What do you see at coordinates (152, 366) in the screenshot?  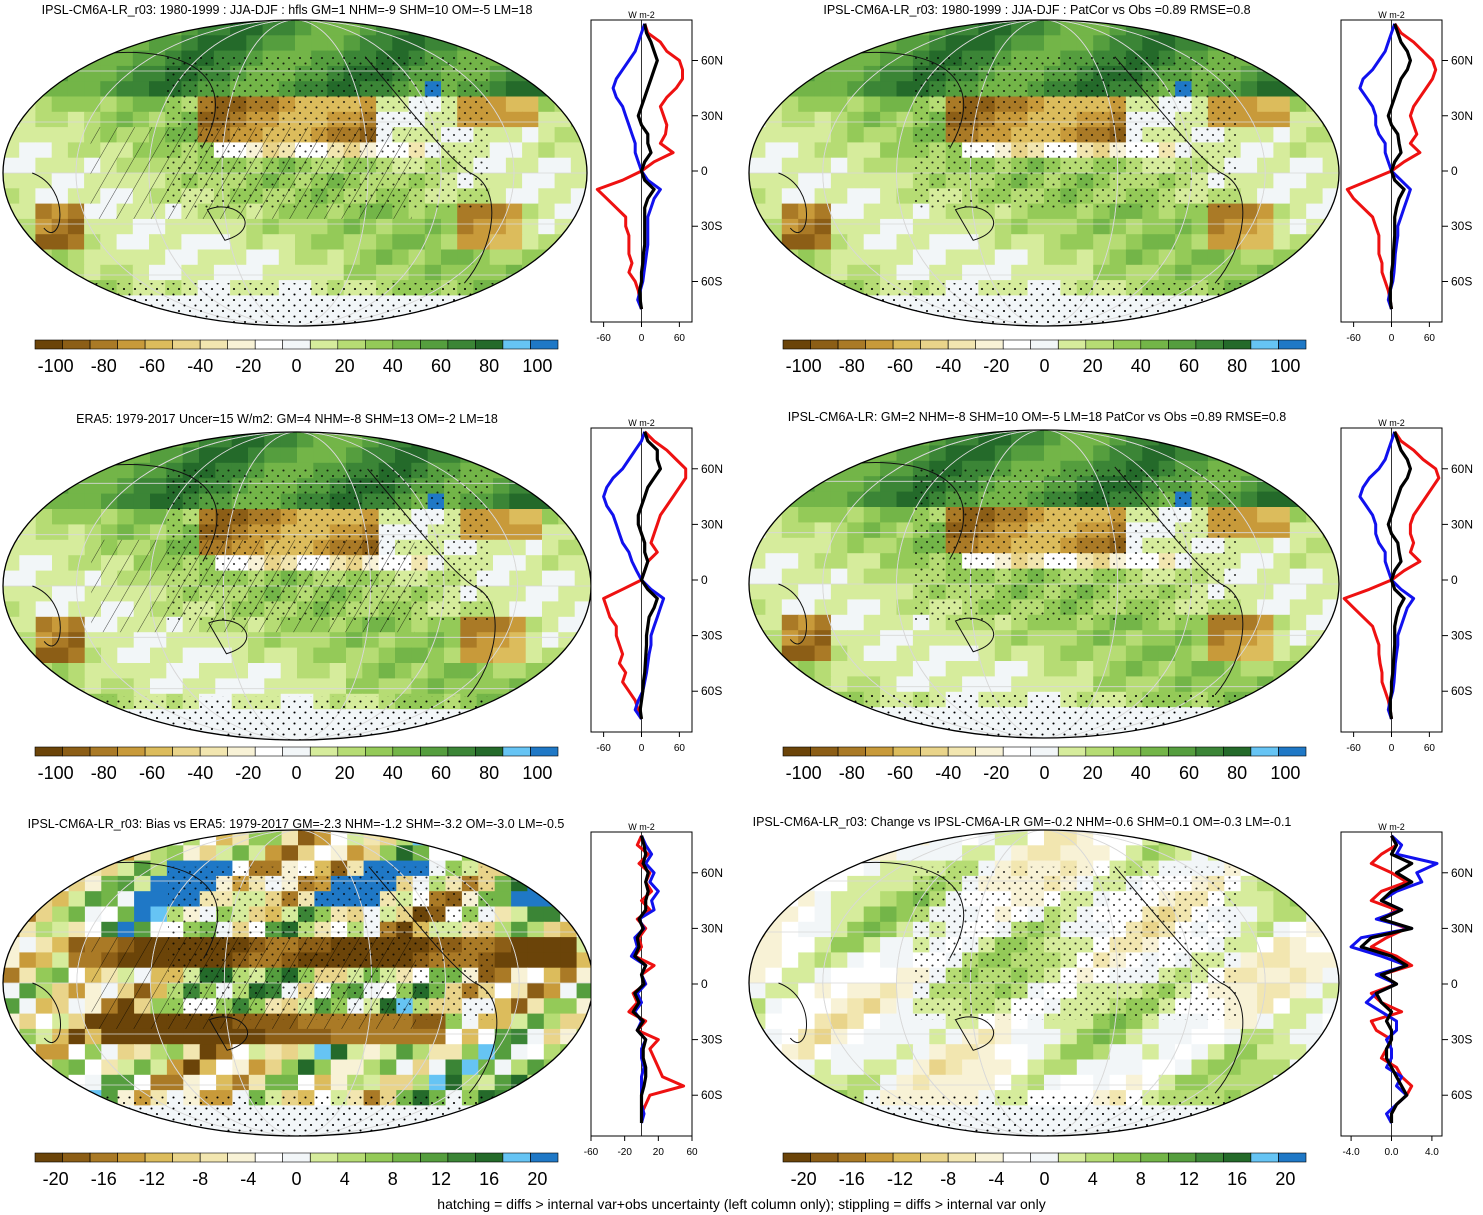 I see `colorbar-label: -60` at bounding box center [152, 366].